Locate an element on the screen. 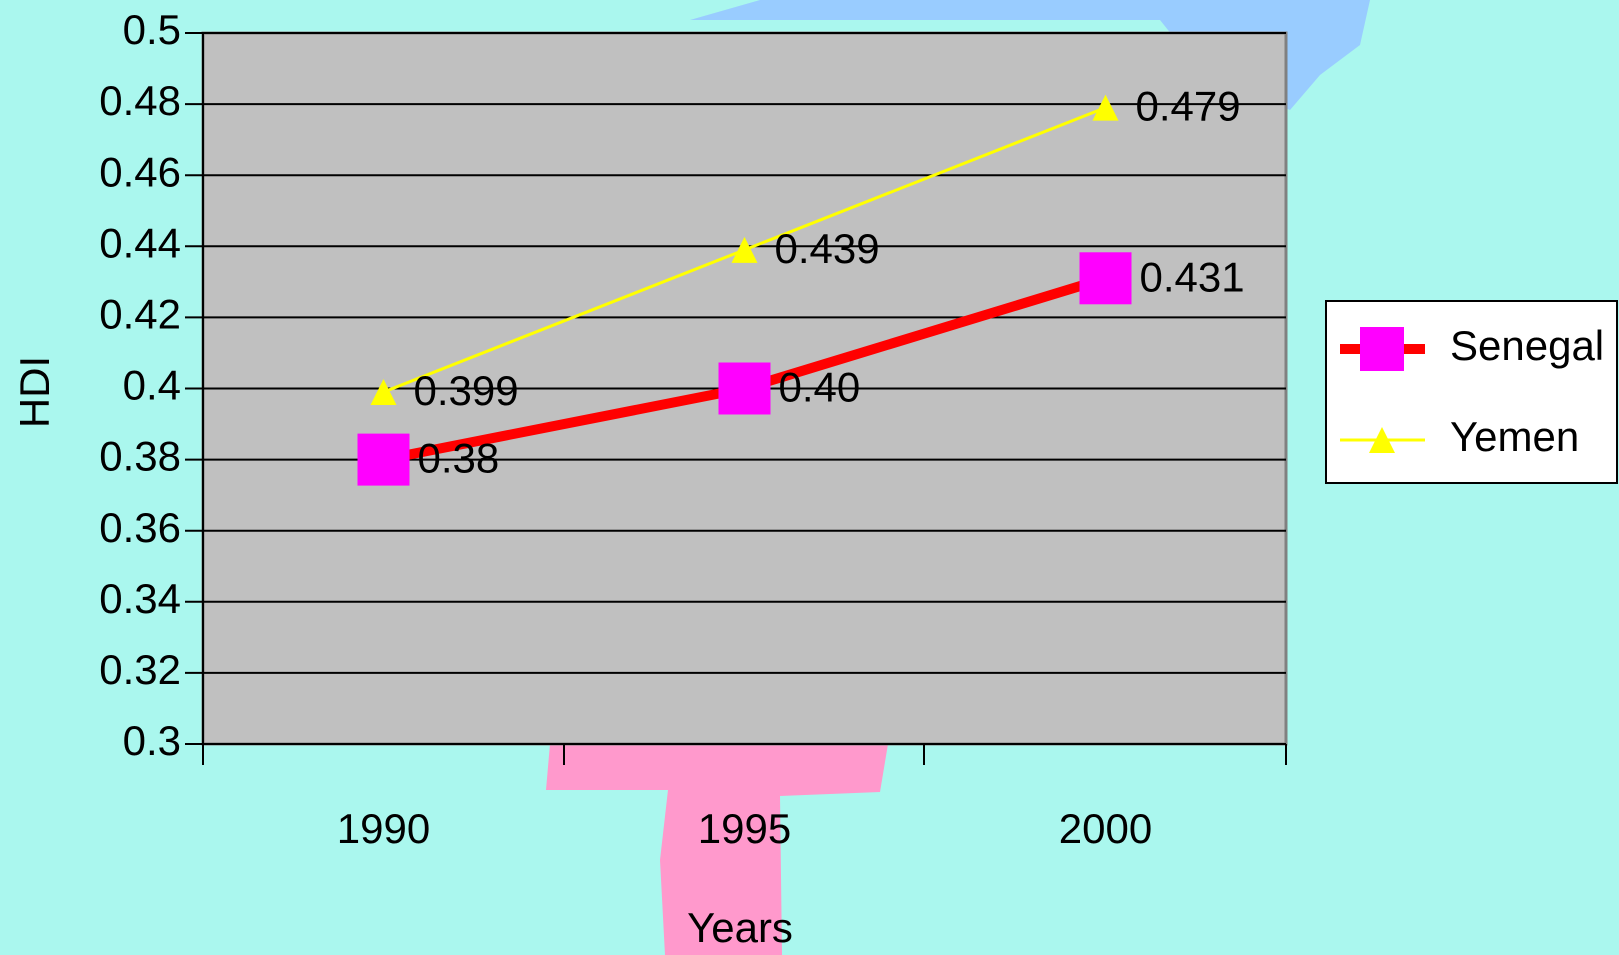  y-tick-label: 0.36 is located at coordinates (140, 527).